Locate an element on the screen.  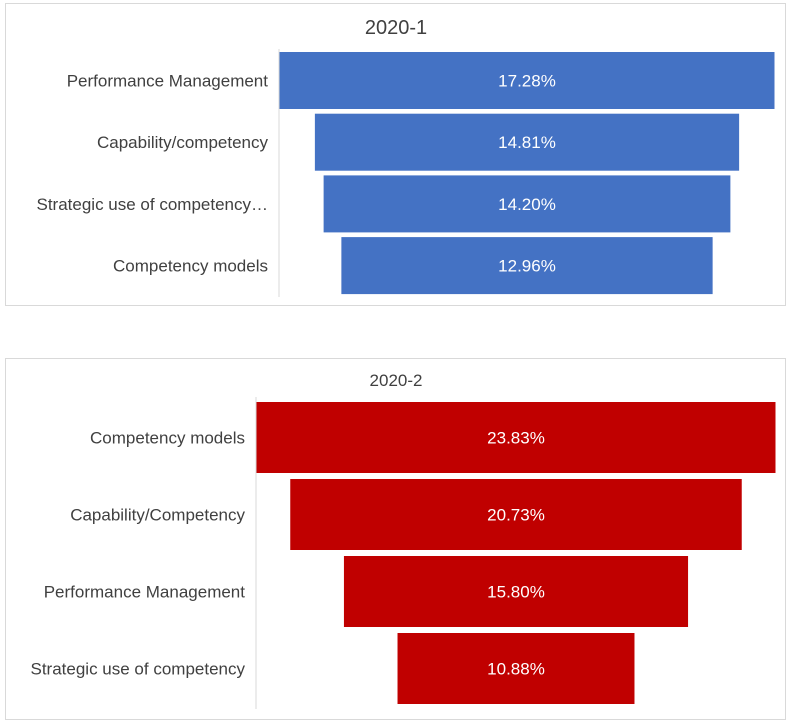
chart-title: 2020-1 is located at coordinates (396, 28).